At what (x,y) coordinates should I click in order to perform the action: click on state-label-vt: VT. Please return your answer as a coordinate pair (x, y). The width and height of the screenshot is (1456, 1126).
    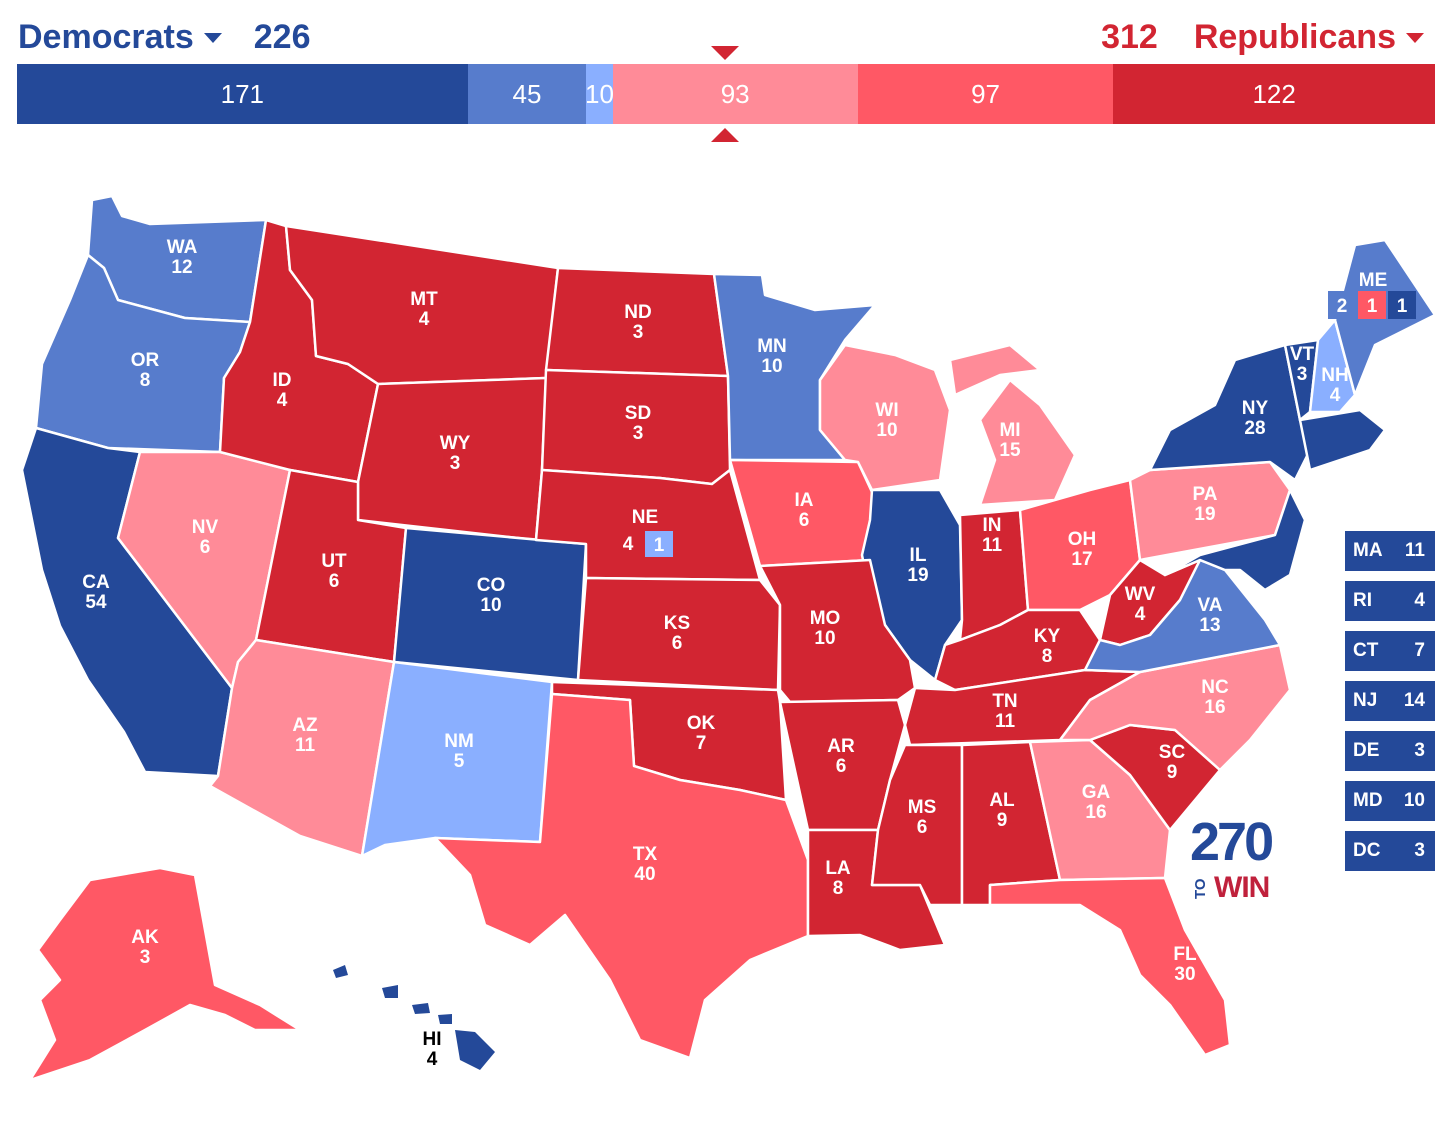
    Looking at the image, I should click on (1302, 354).